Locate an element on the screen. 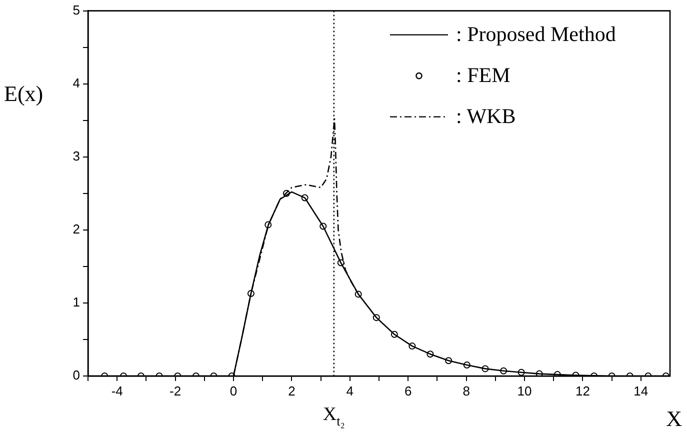 The image size is (687, 438). x-tick-label: 8 is located at coordinates (466, 390).